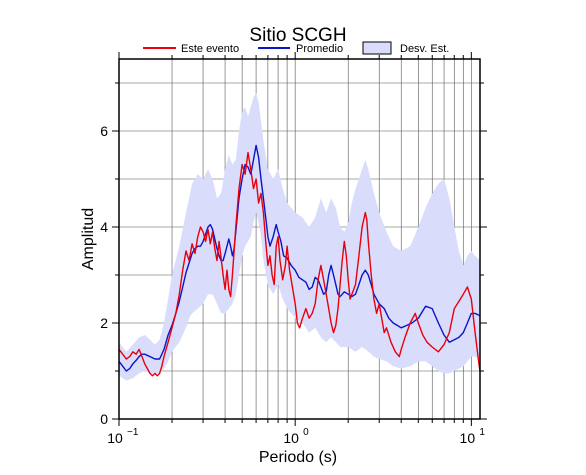  I want to click on x-tick-label-exp: 0, so click(306, 432).